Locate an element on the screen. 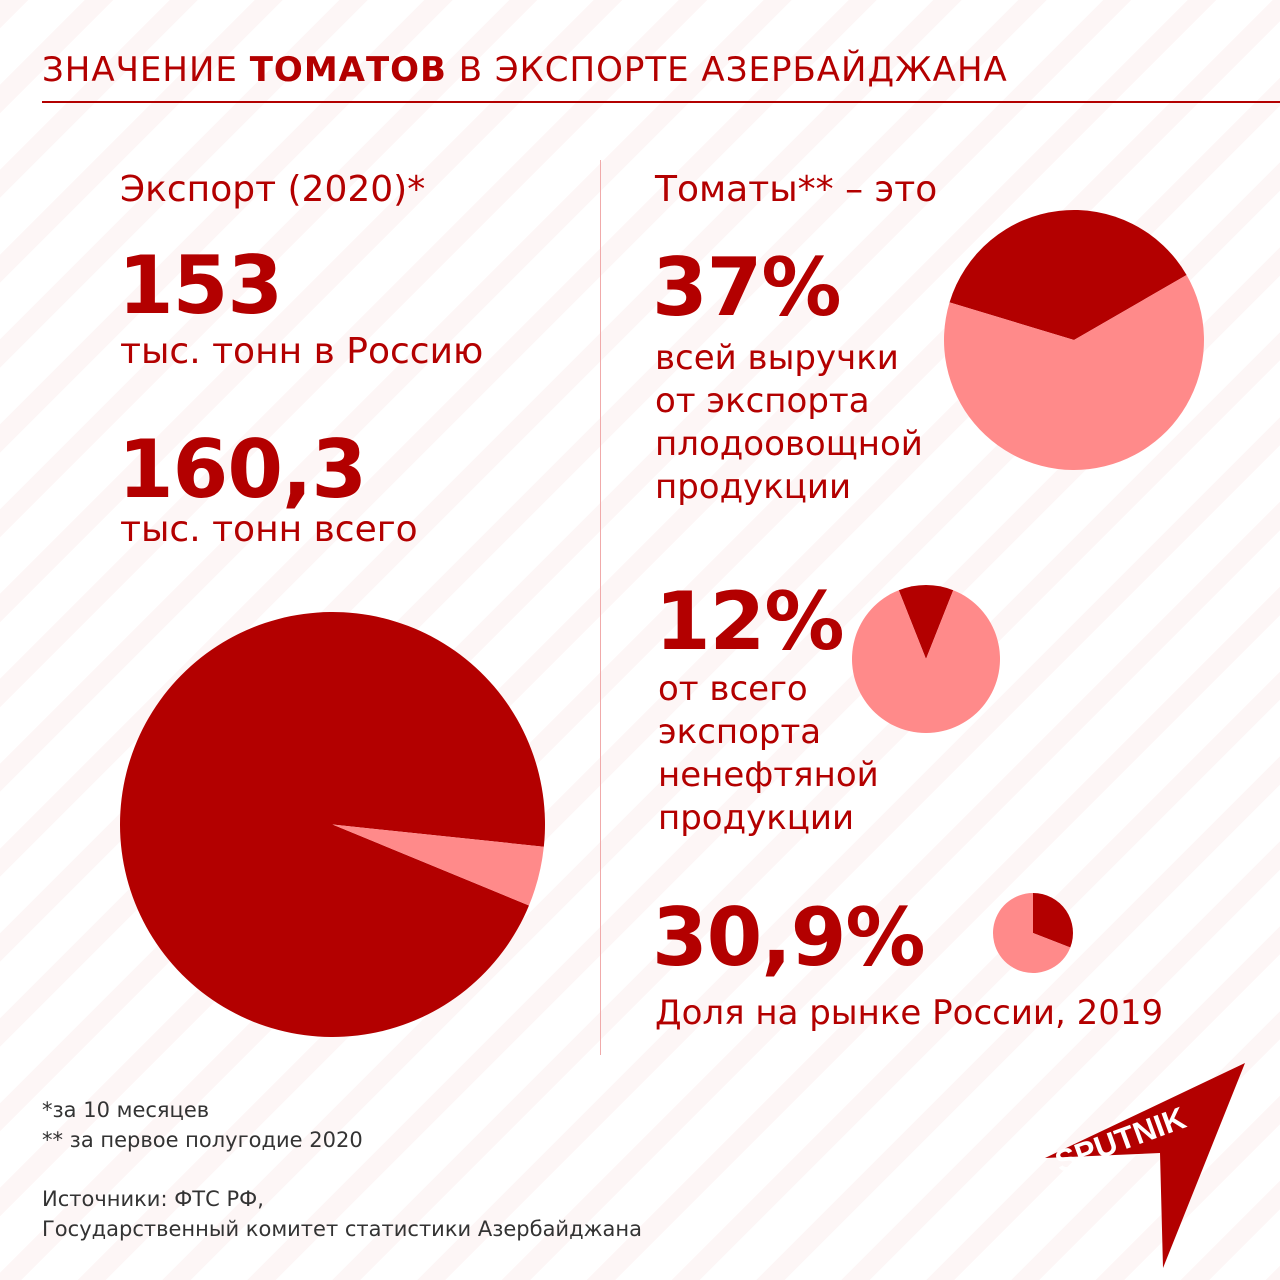 The image size is (1280, 1280). market-share-pie-slice-rest is located at coordinates (1032, 933).